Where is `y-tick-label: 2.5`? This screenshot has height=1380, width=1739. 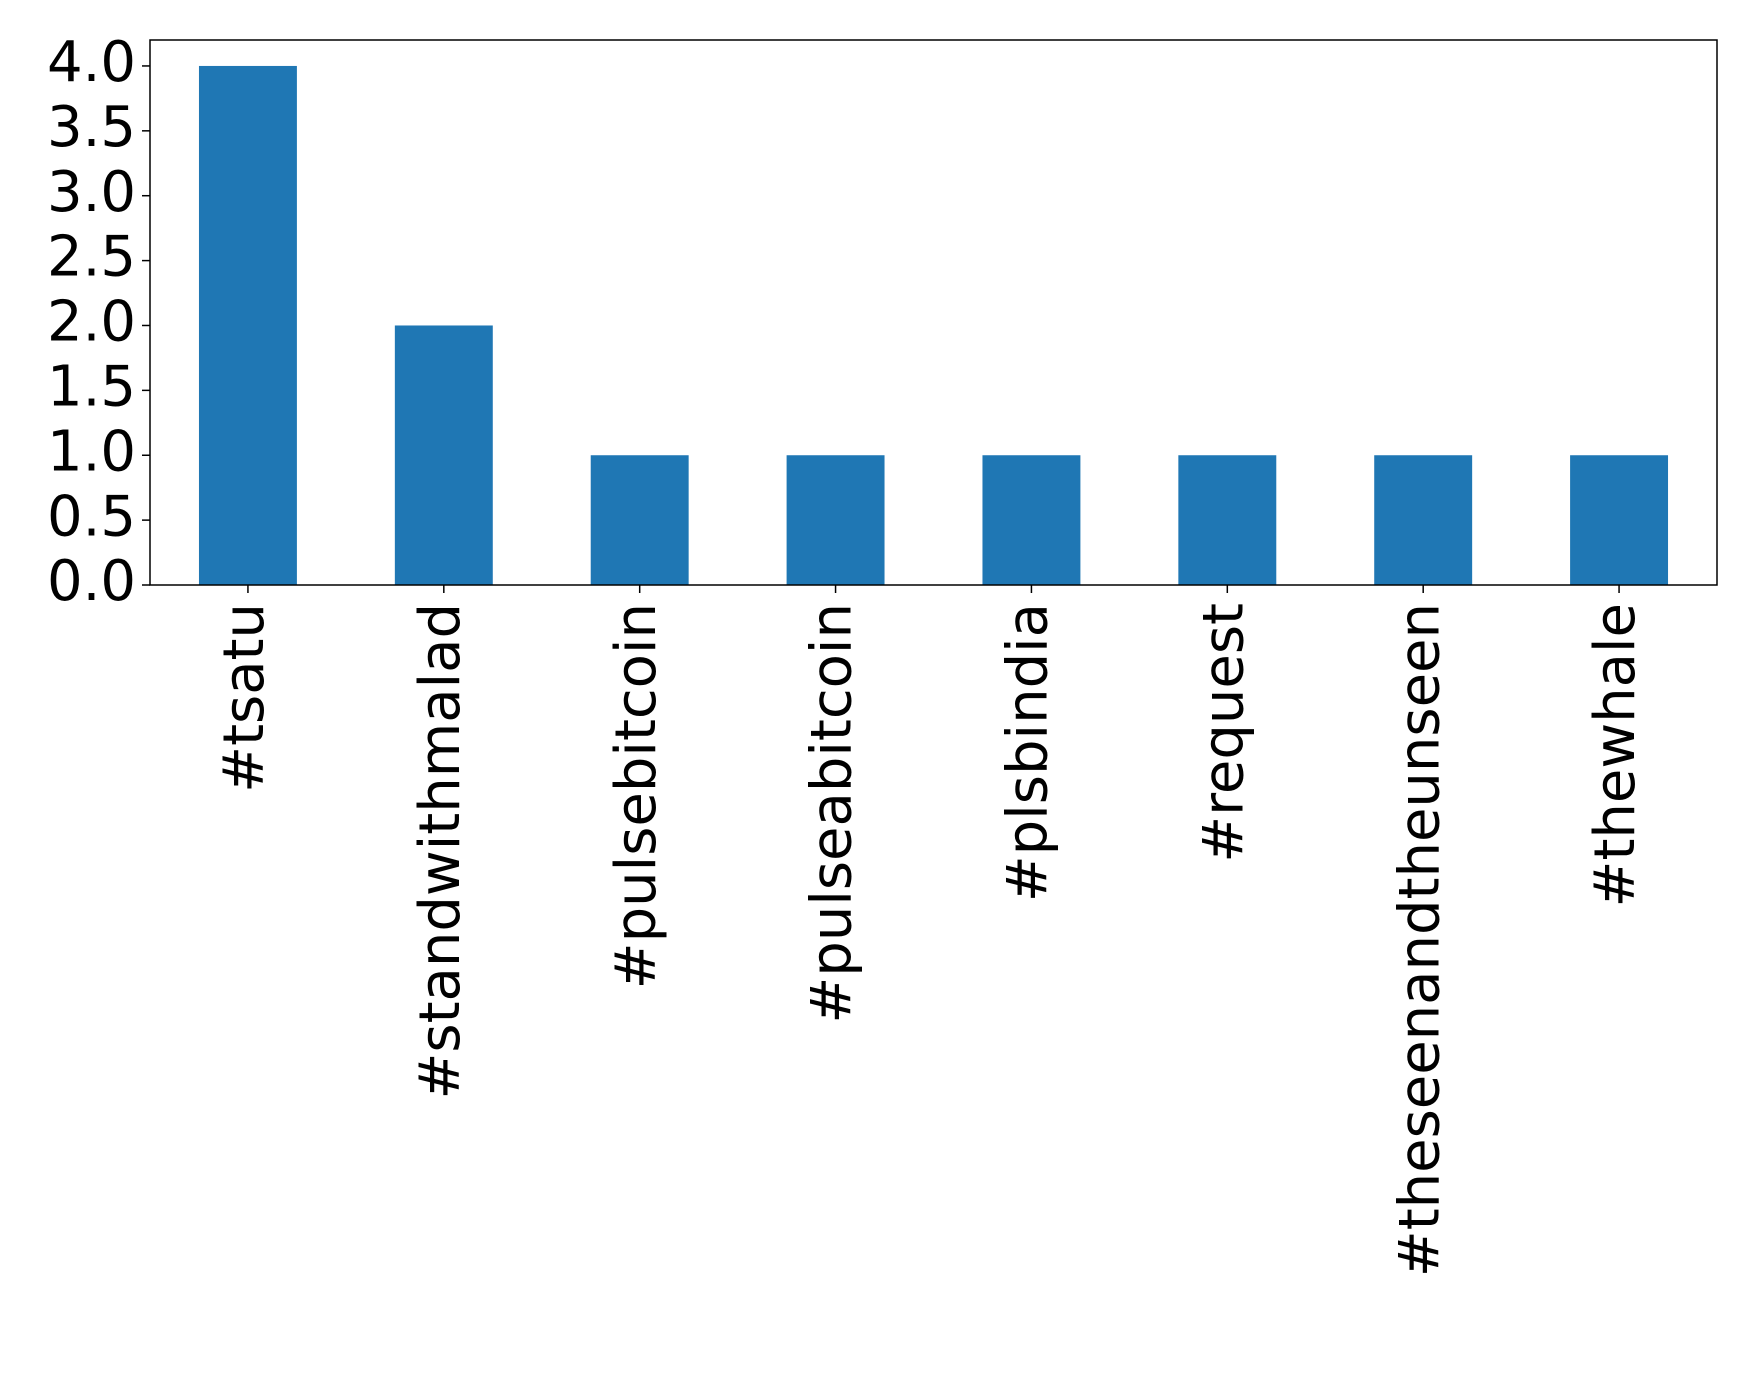 y-tick-label: 2.5 is located at coordinates (91, 257).